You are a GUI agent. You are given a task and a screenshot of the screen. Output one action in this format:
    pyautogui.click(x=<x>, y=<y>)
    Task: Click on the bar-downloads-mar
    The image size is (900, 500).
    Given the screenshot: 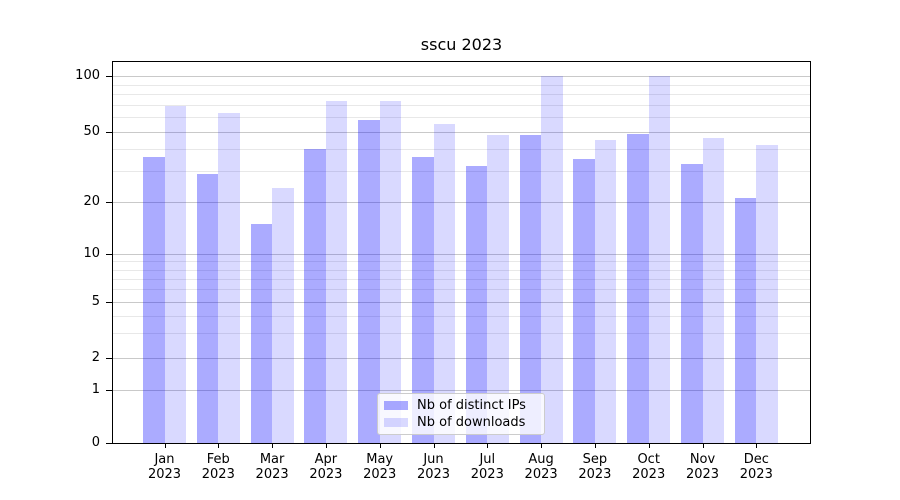 What is the action you would take?
    pyautogui.click(x=283, y=315)
    